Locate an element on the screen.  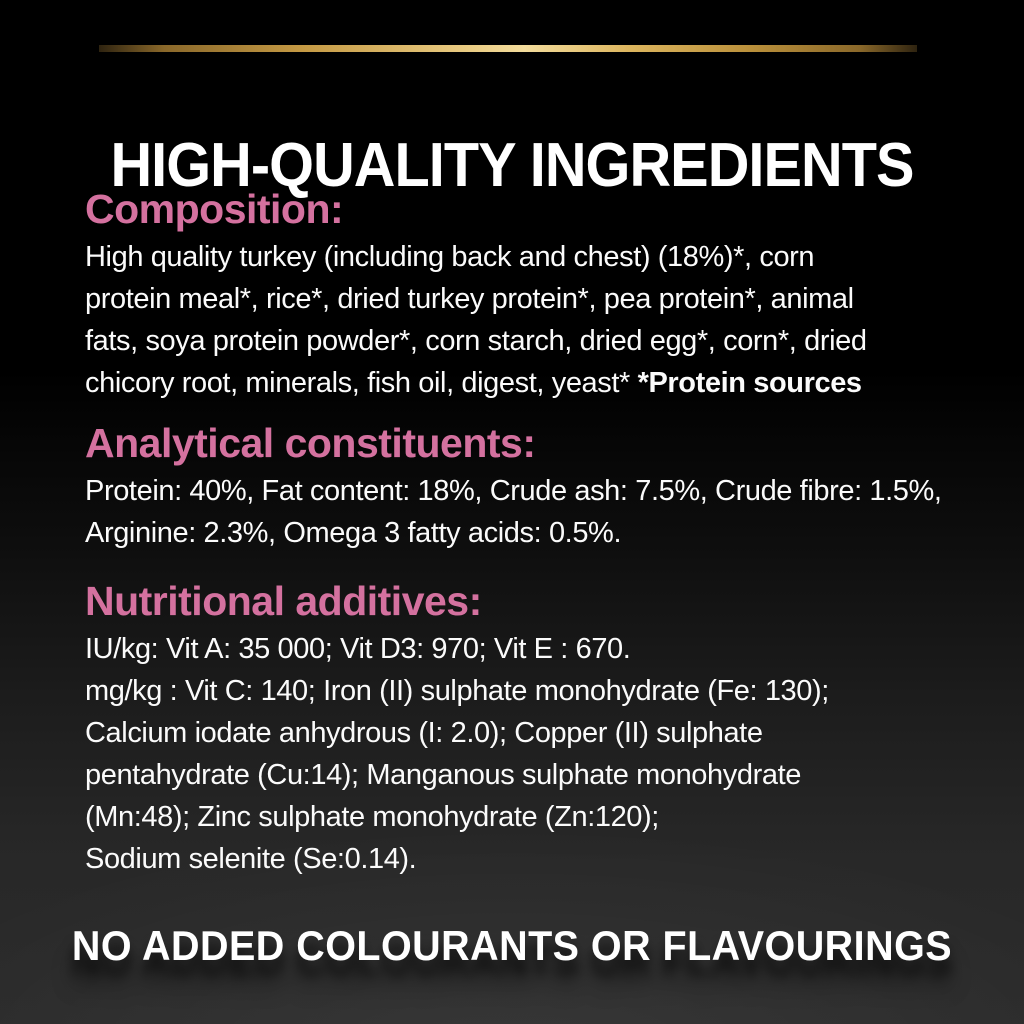
composition-heading: Composition: is located at coordinates (214, 209).